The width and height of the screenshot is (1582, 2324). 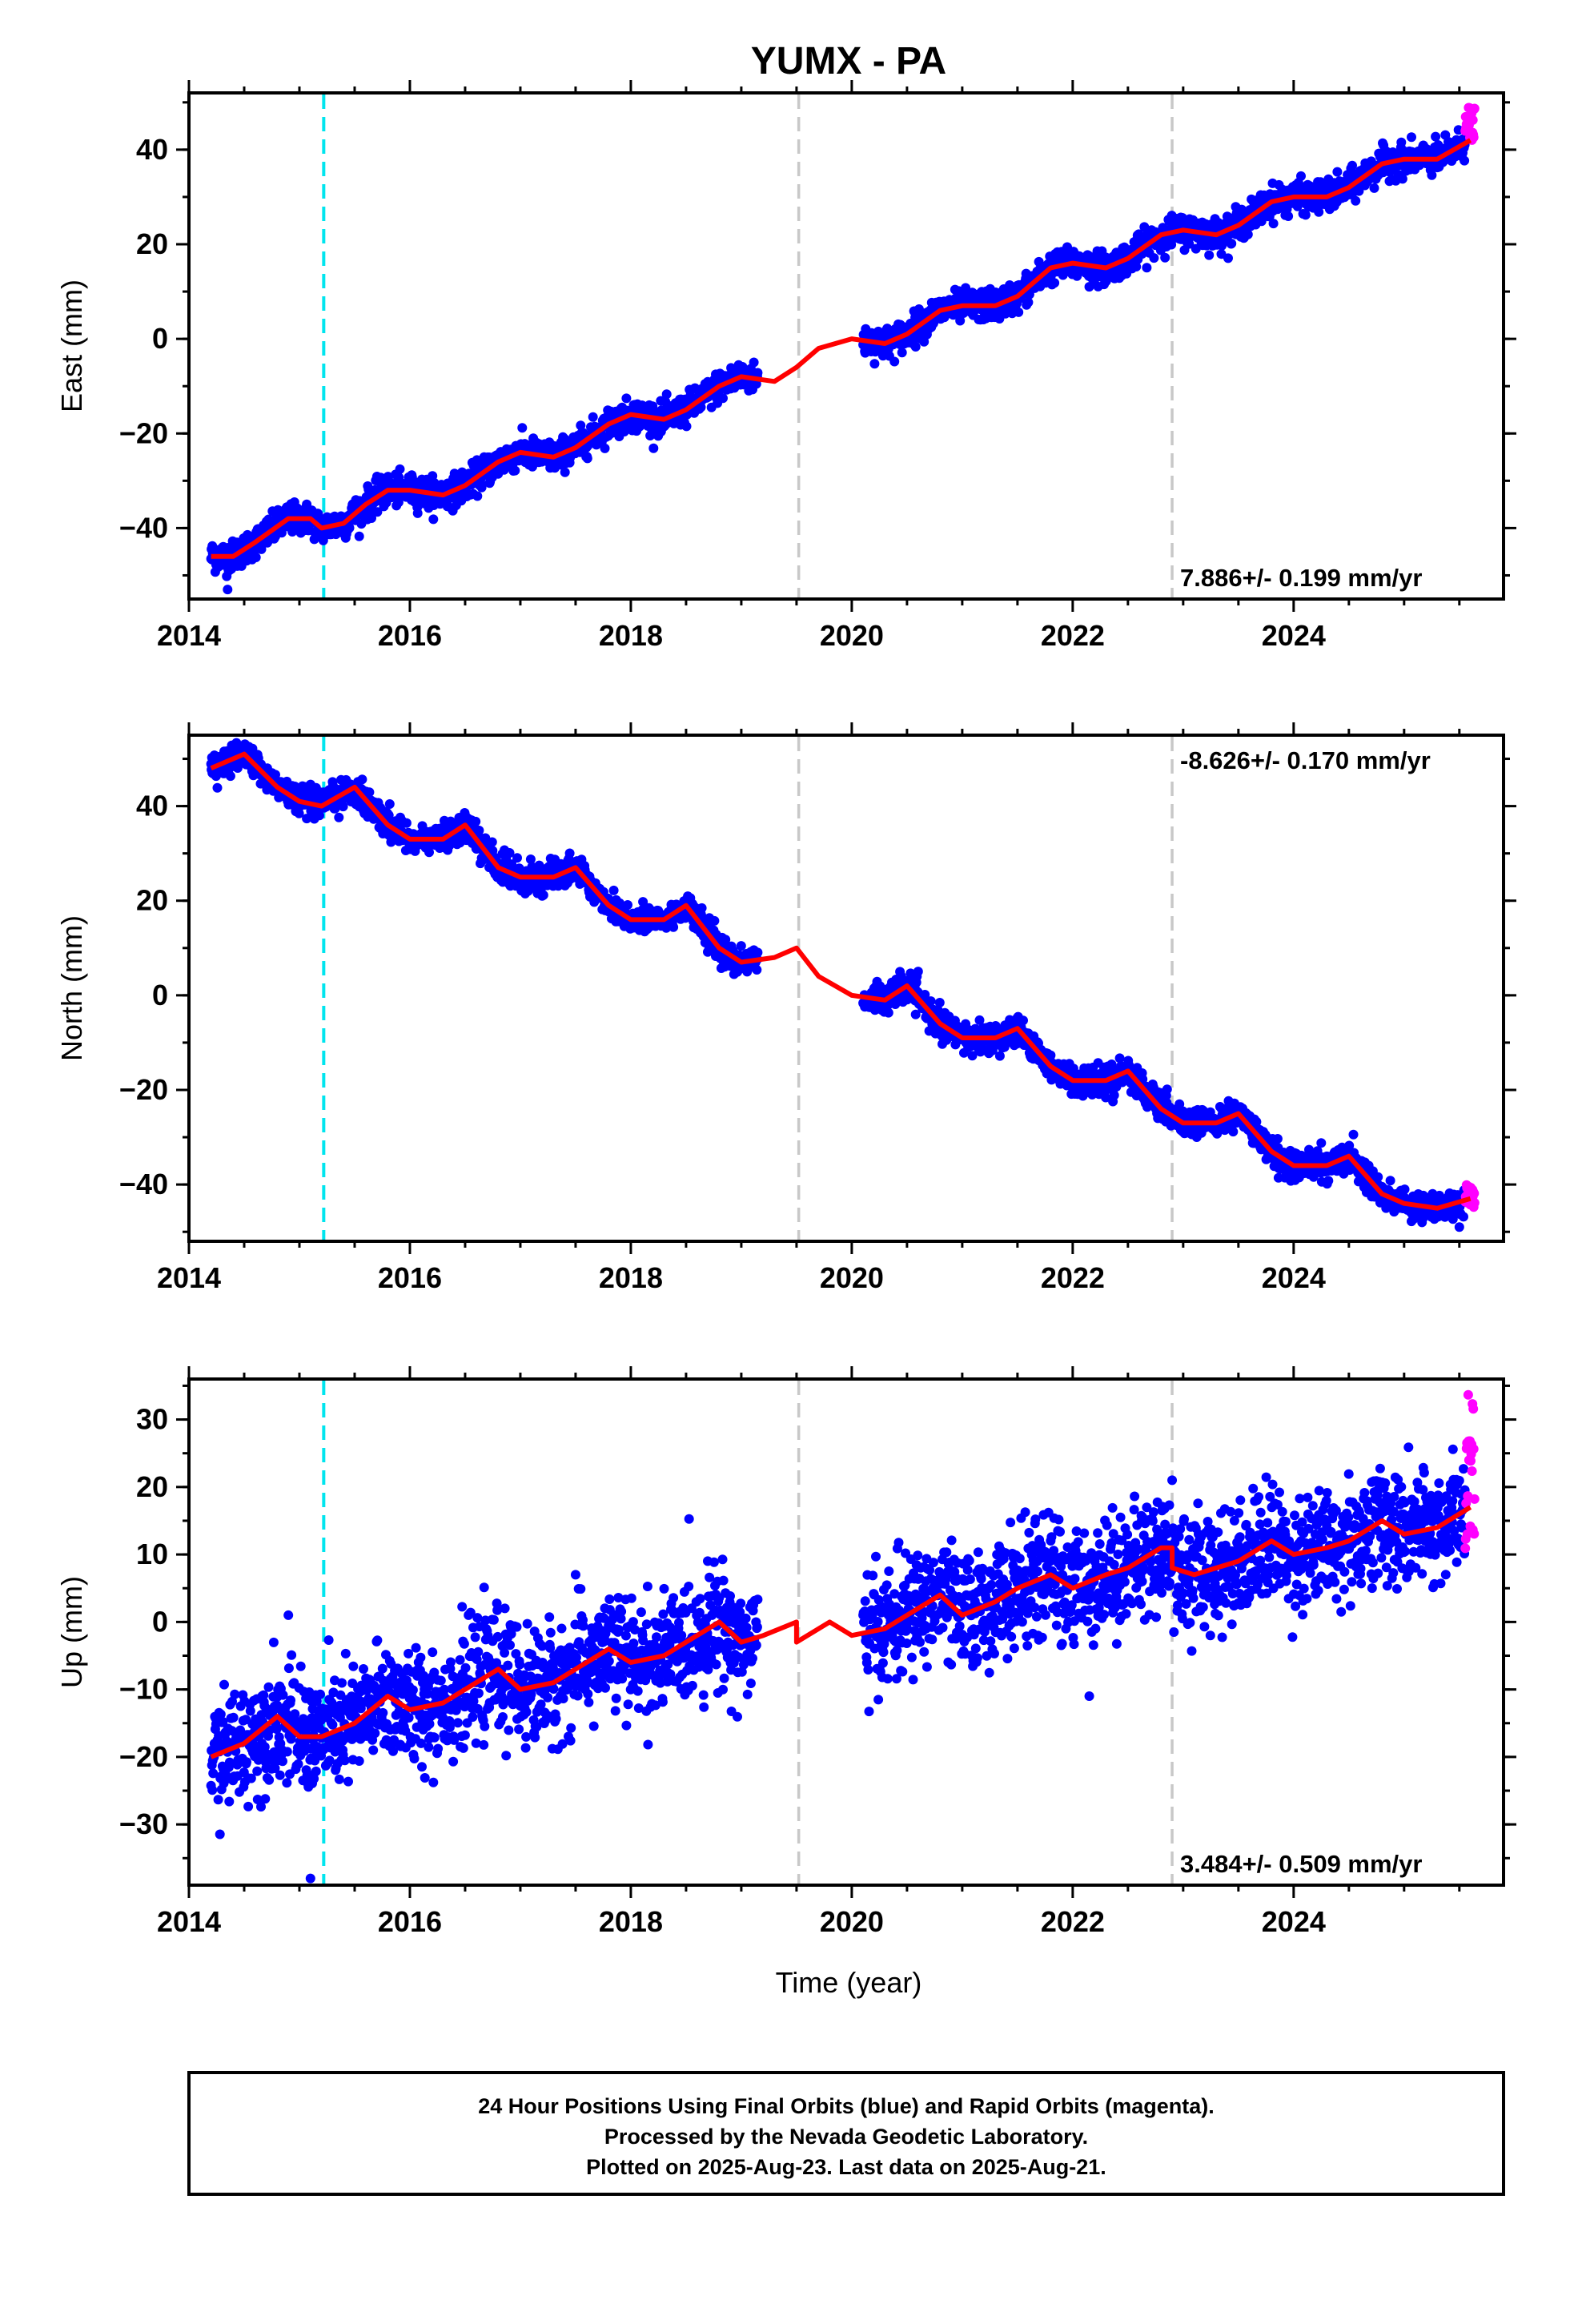 What do you see at coordinates (1073, 635) in the screenshot?
I see `x-tick-label: 2022` at bounding box center [1073, 635].